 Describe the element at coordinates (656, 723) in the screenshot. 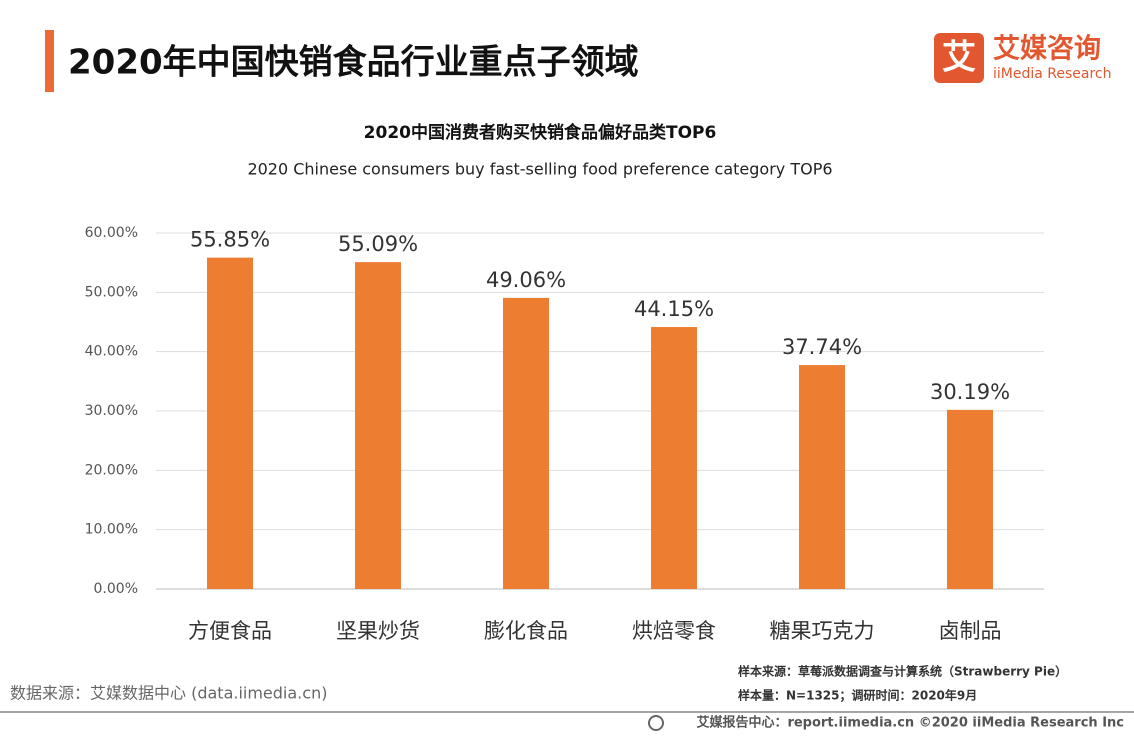

I see `globe-icon` at that location.